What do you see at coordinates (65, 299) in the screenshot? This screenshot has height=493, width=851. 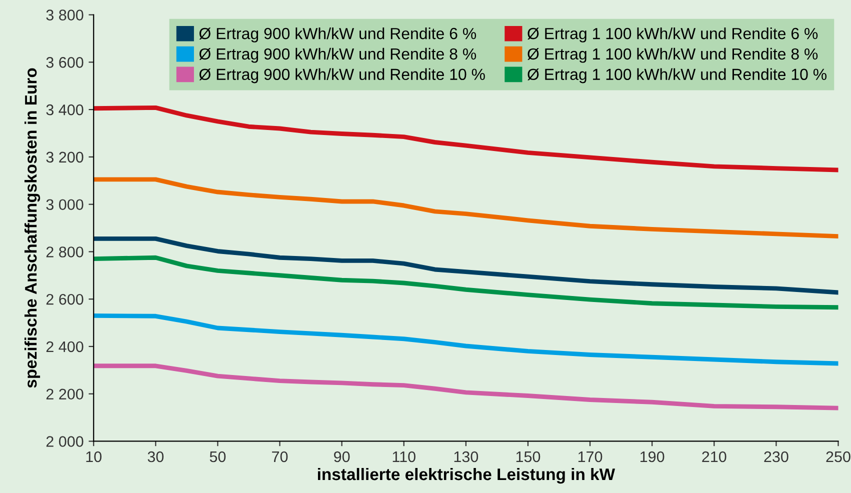 I see `y-tick-label: 2 600` at bounding box center [65, 299].